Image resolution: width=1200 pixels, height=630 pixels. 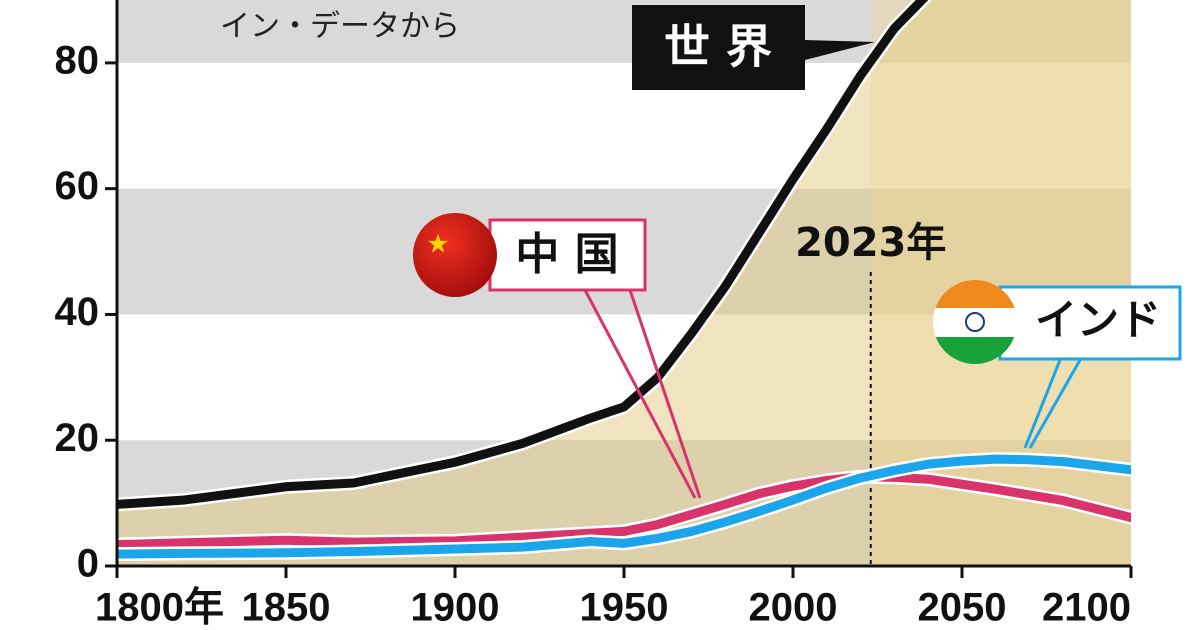 I want to click on legend-label: インド, so click(x=1098, y=320).